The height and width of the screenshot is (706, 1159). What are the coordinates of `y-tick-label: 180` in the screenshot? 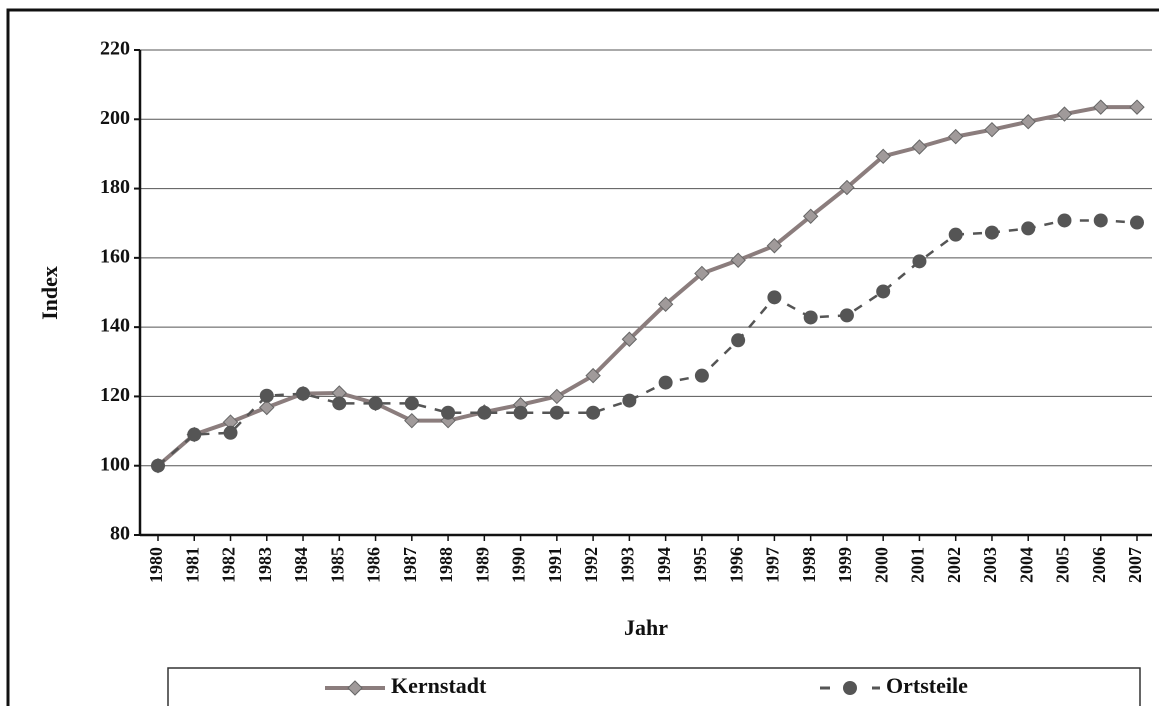 It's located at (115, 187).